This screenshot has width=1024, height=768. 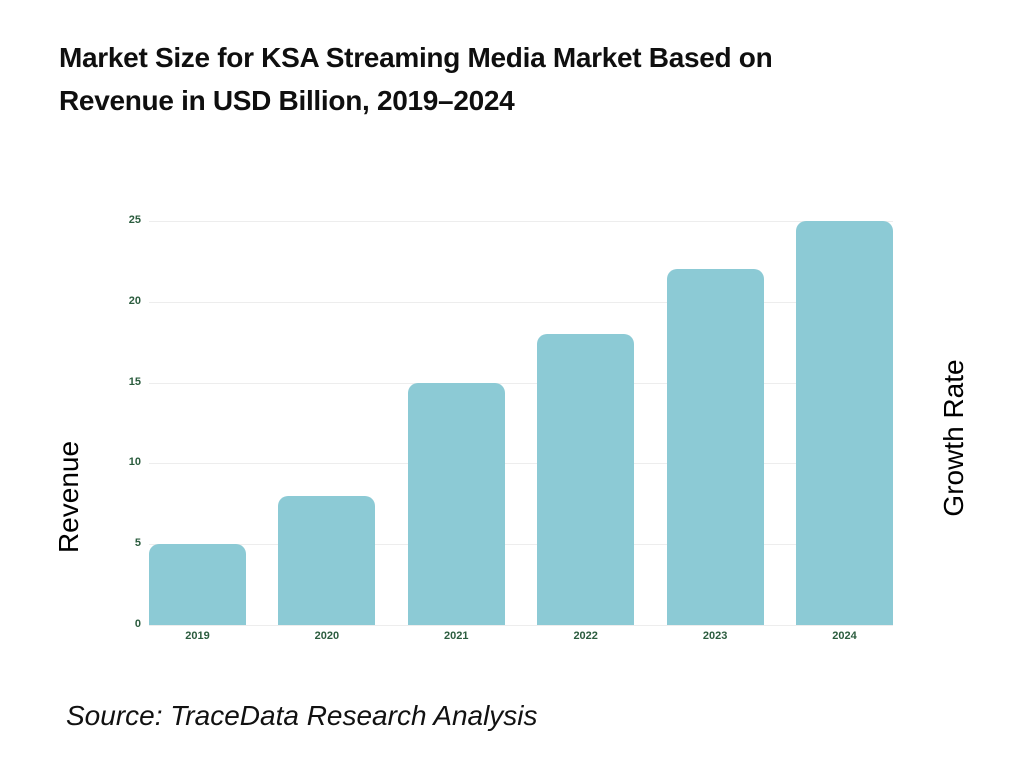 What do you see at coordinates (68, 497) in the screenshot?
I see `revenue-axis-label: Revenue` at bounding box center [68, 497].